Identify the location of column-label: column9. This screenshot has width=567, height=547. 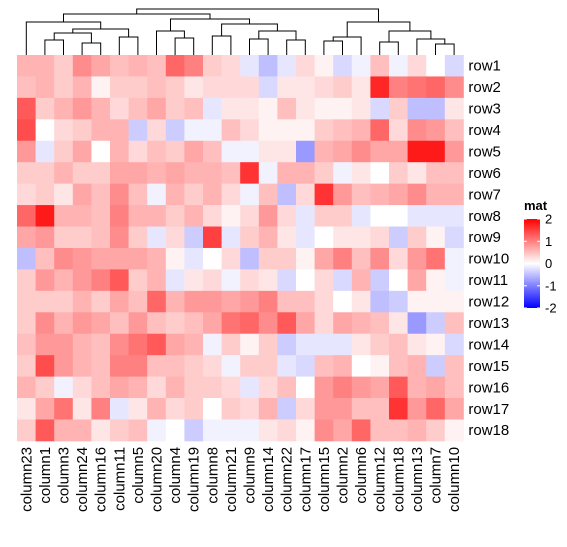
(250, 475).